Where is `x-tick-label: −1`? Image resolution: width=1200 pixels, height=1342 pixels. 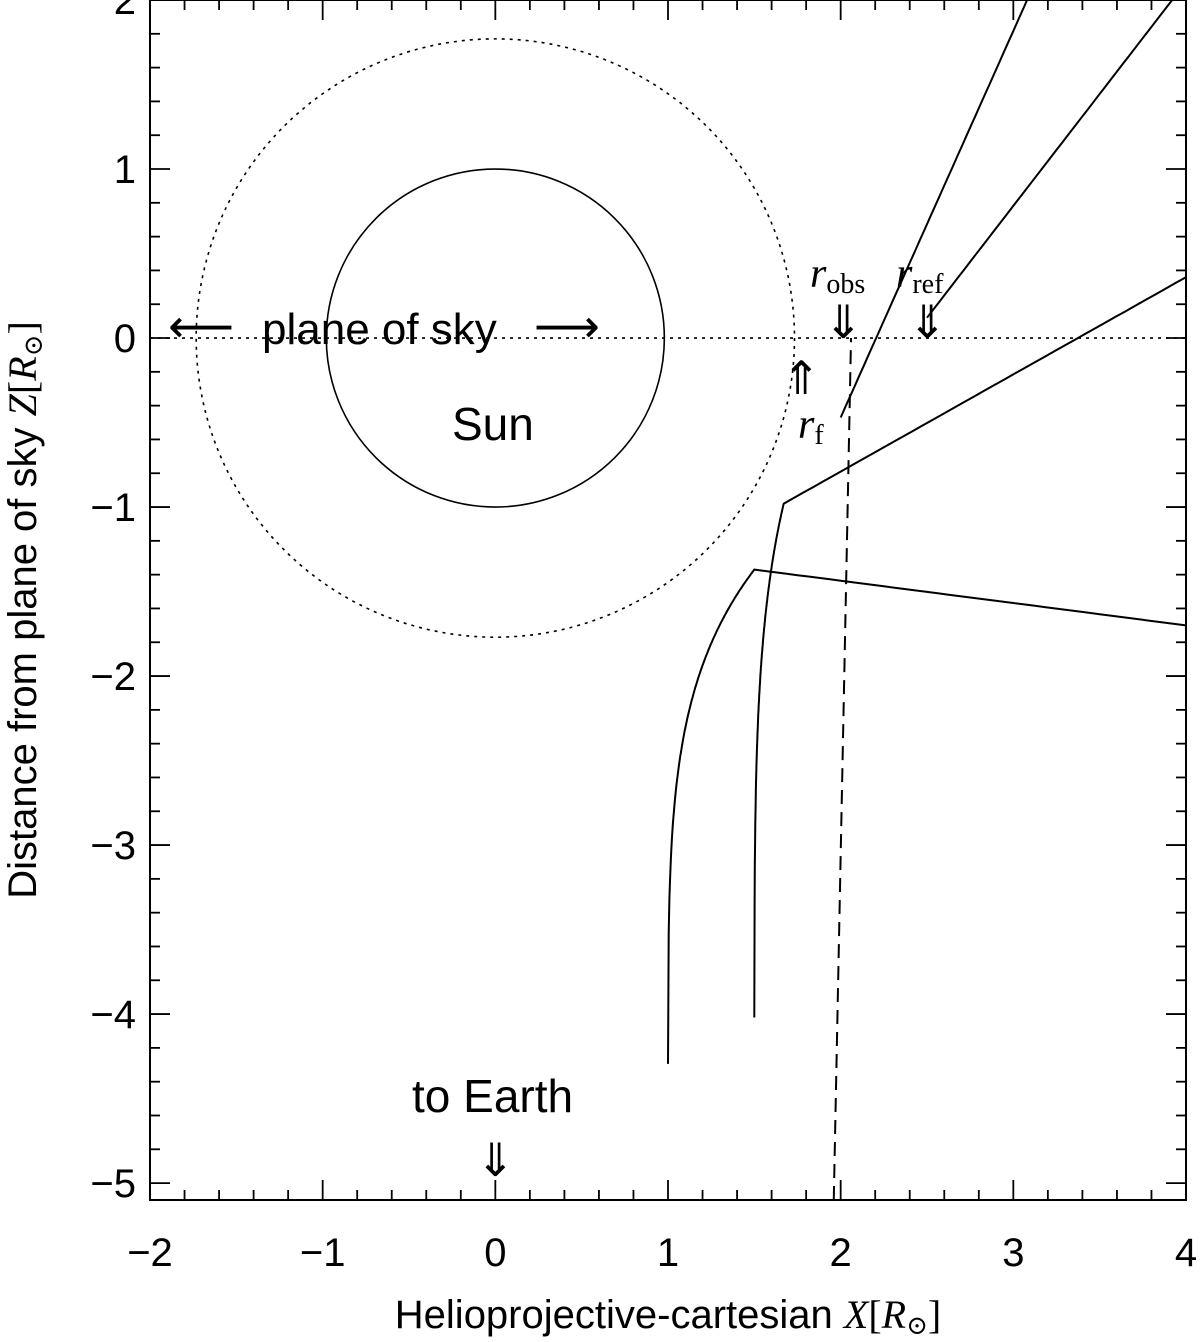
x-tick-label: −1 is located at coordinates (323, 1253).